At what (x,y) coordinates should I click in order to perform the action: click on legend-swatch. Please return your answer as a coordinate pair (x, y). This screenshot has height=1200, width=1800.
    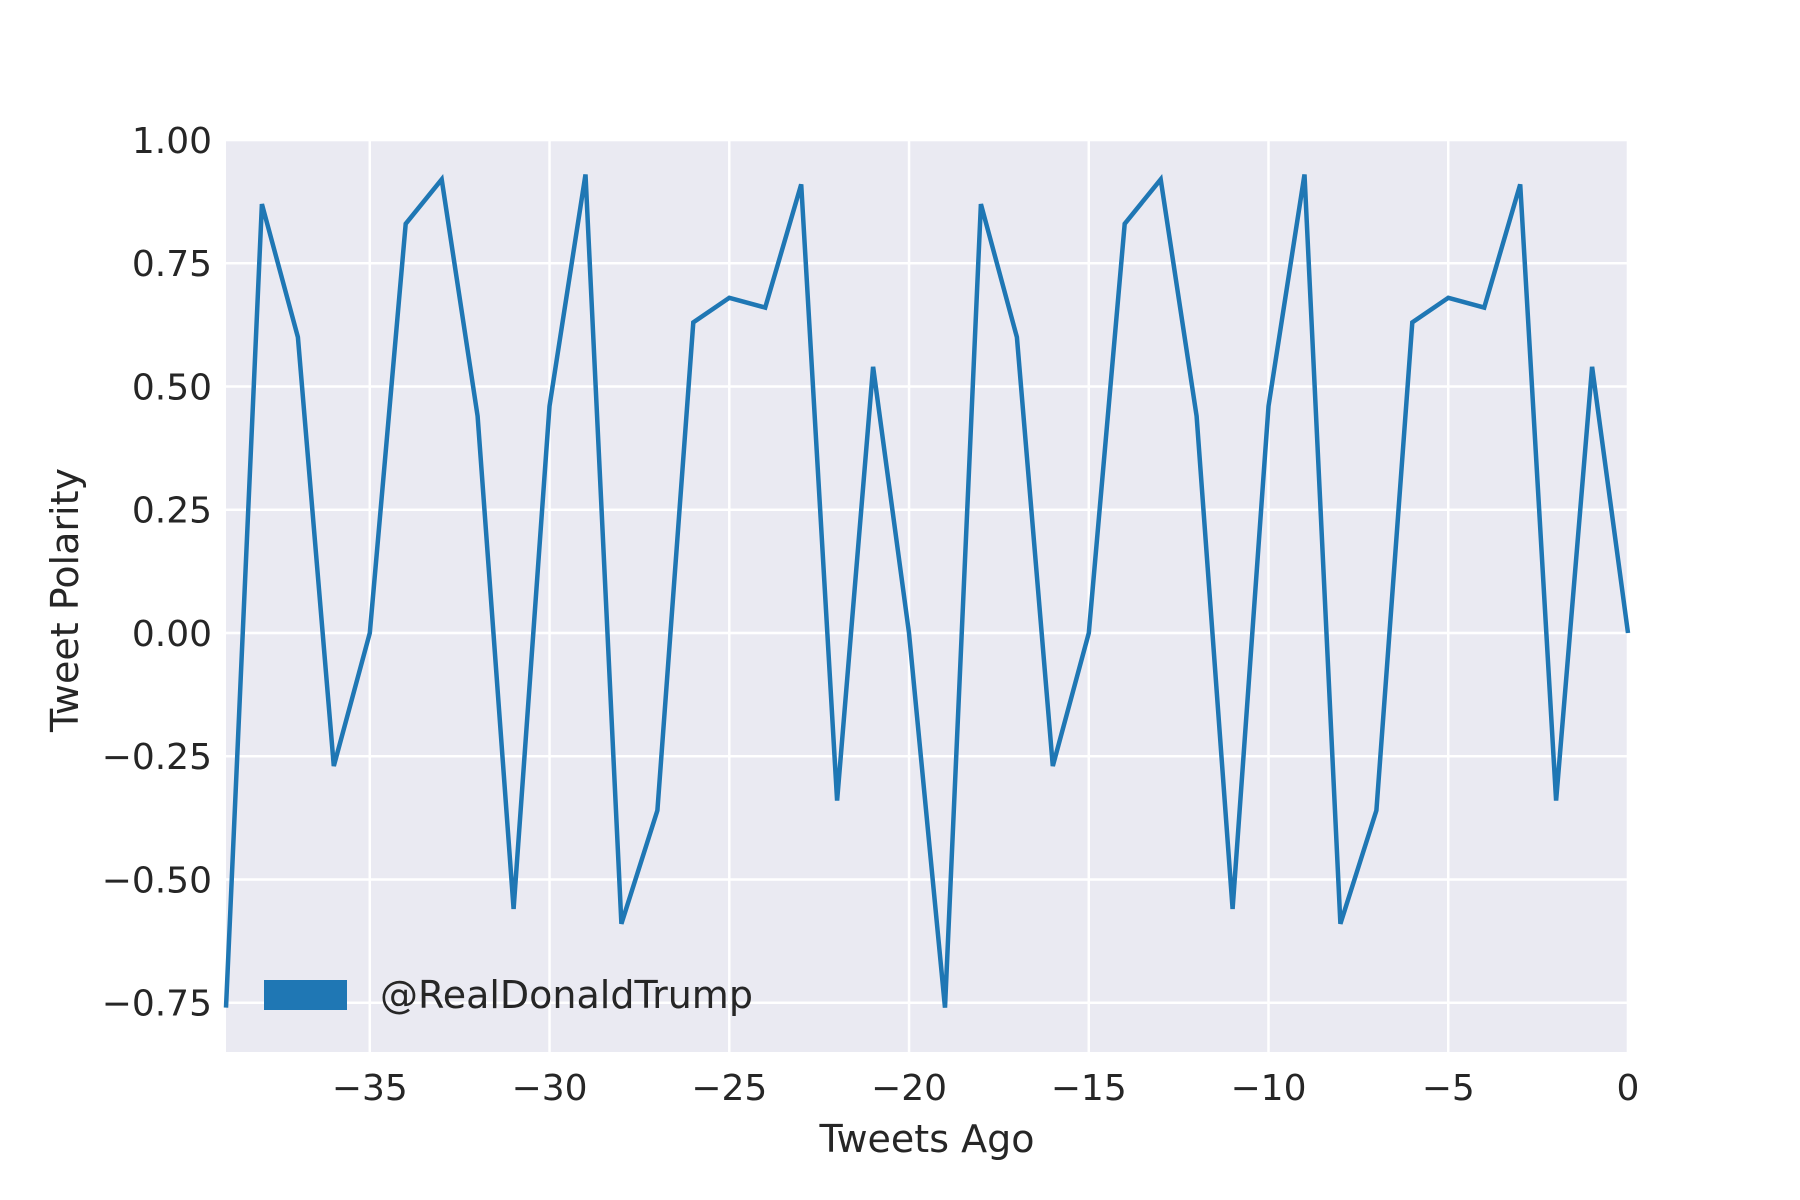
    Looking at the image, I should click on (305, 995).